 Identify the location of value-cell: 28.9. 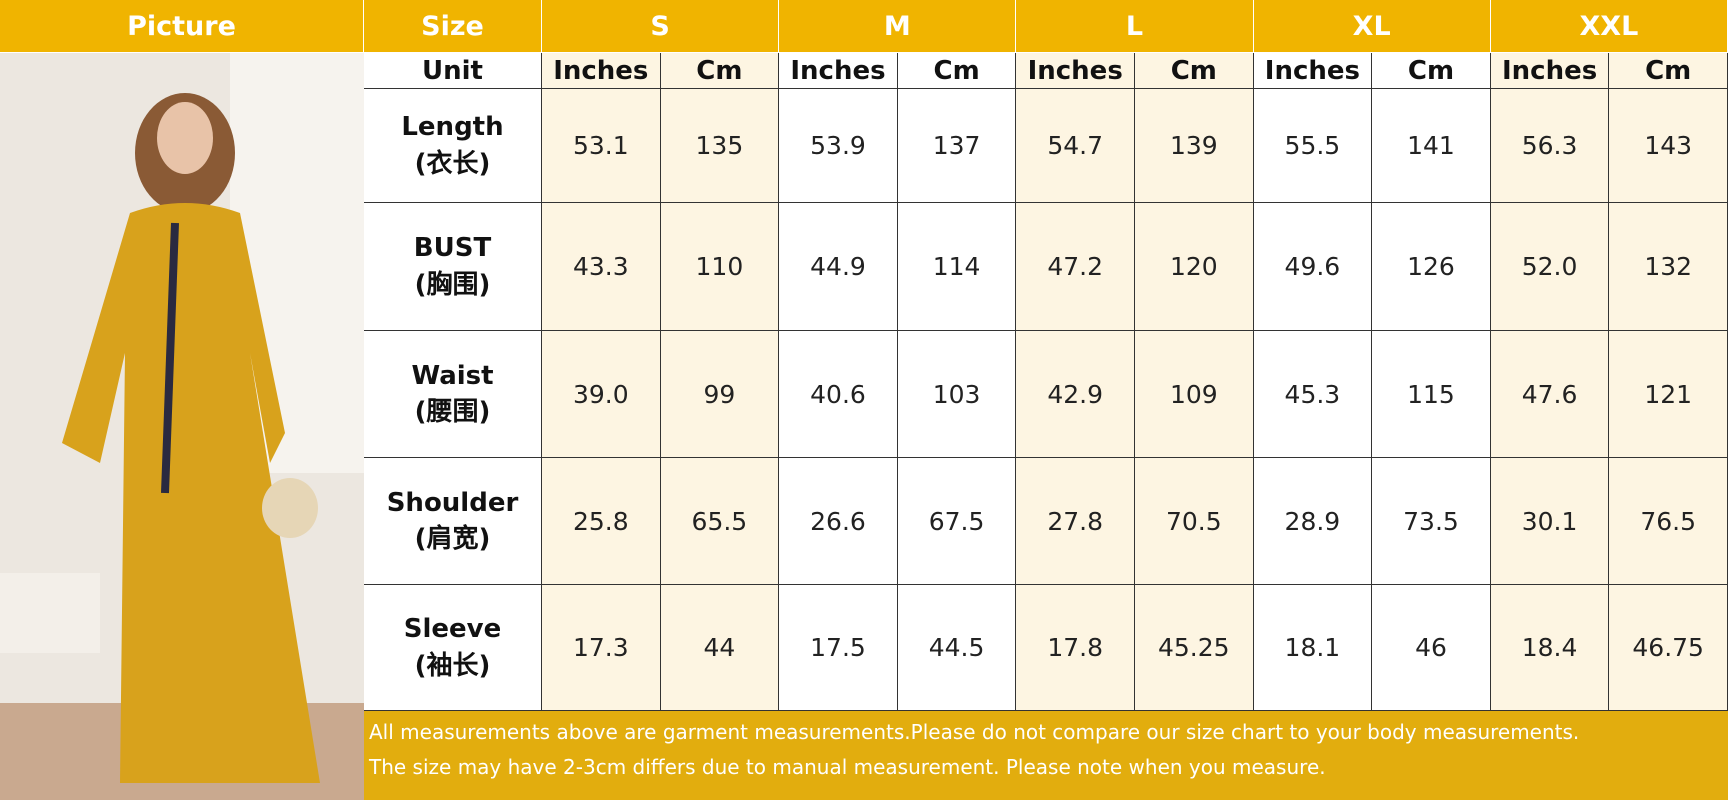
(1313, 521).